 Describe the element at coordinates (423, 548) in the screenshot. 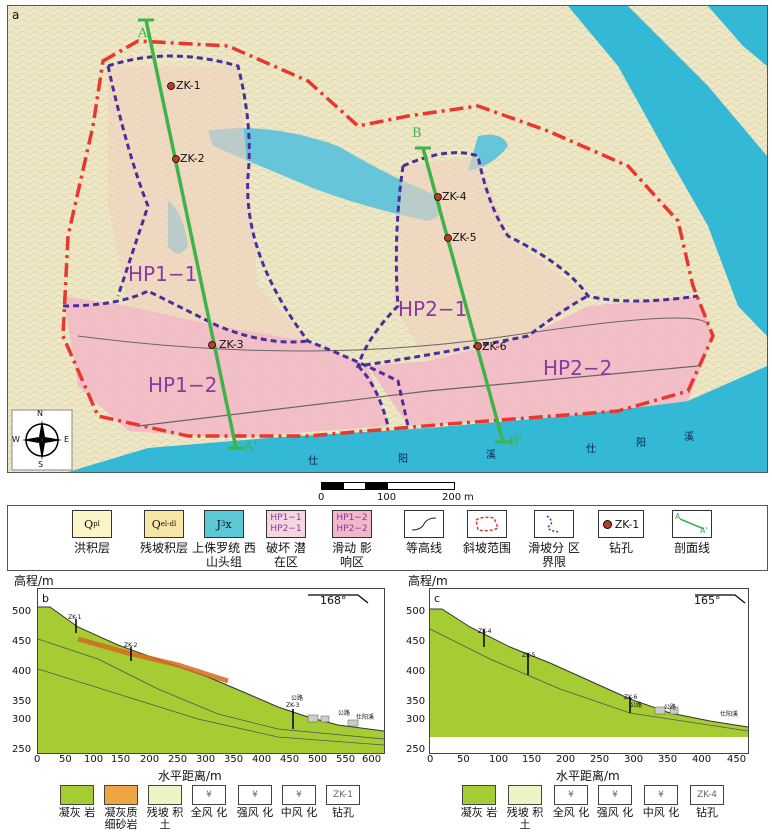

I see `legend-caption-contour: 等高线` at that location.